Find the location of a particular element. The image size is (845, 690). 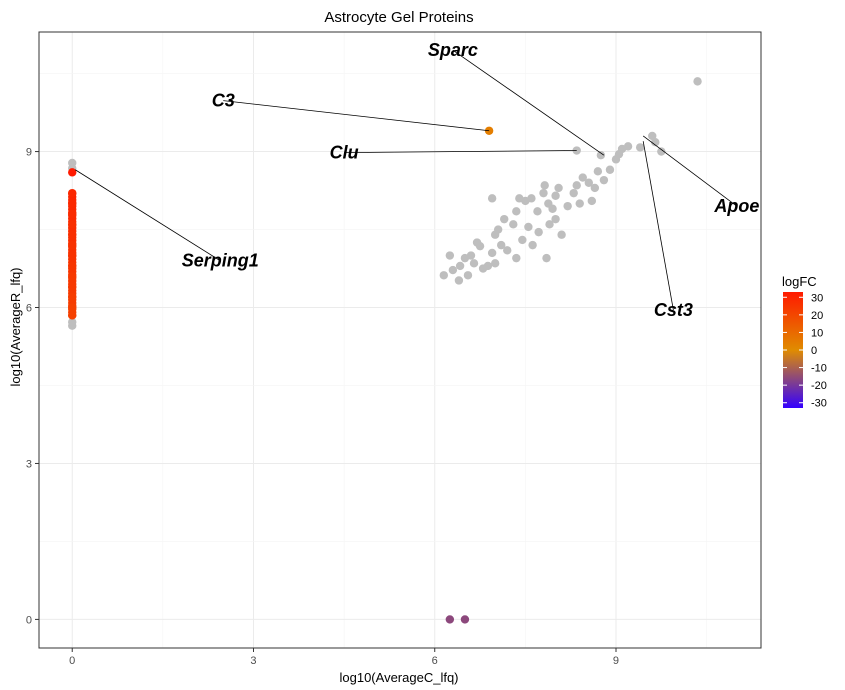

x-axis-title: log10(AverageC_lfq) is located at coordinates (399, 677).